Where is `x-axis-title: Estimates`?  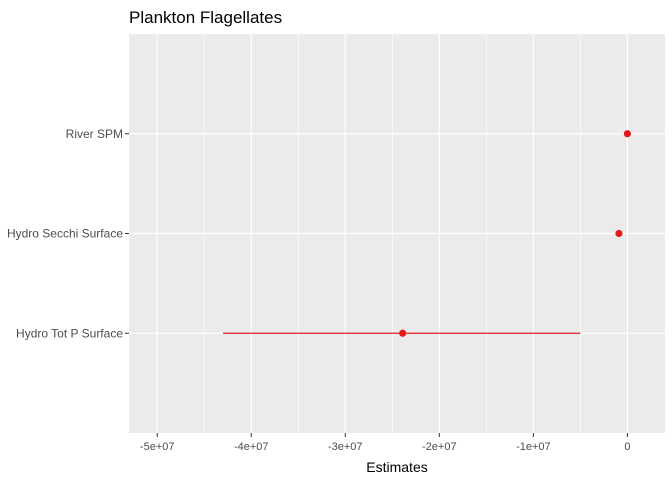 x-axis-title: Estimates is located at coordinates (396, 467).